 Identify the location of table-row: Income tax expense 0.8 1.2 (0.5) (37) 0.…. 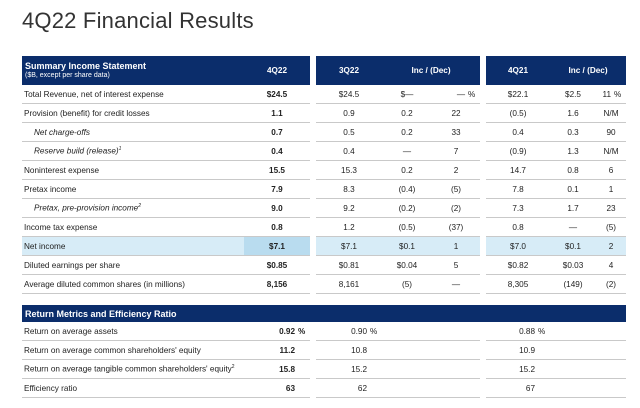
(324, 227).